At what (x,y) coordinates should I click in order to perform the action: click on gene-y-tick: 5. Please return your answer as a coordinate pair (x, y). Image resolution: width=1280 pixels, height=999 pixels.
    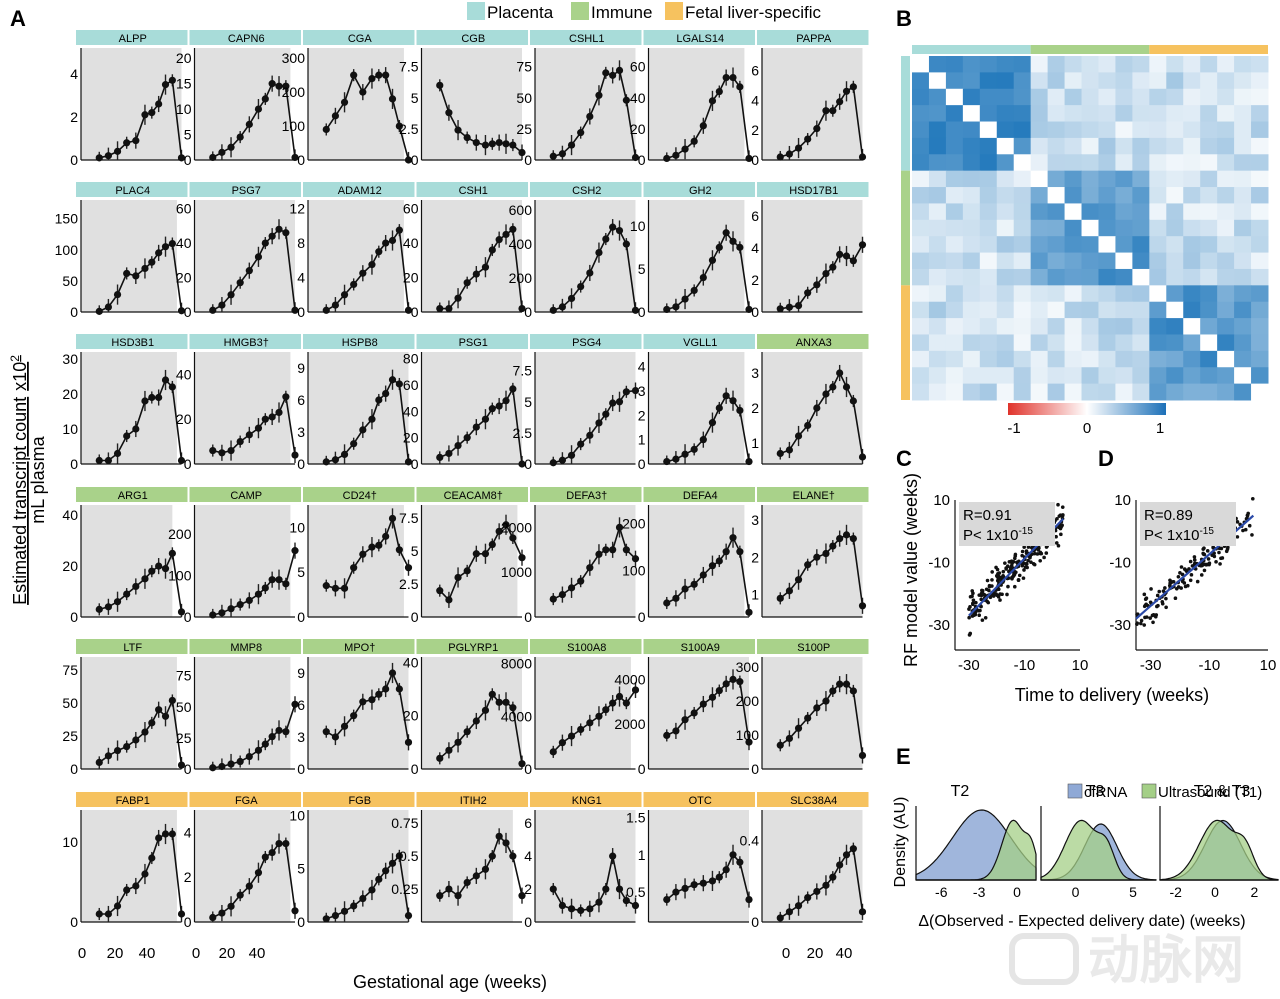
    Looking at the image, I should click on (188, 135).